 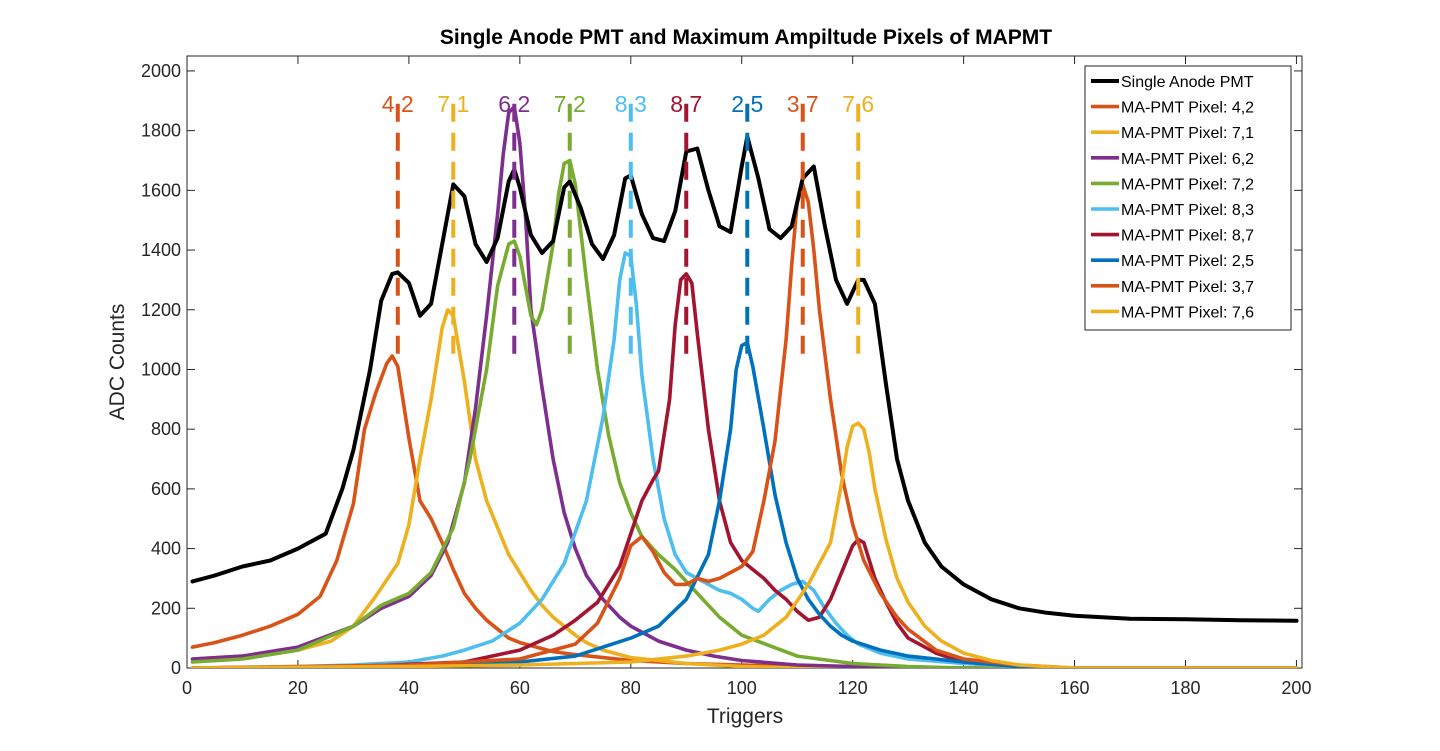 What do you see at coordinates (1187, 108) in the screenshot?
I see `legend-label: MA-PMT Pixel: 4,2` at bounding box center [1187, 108].